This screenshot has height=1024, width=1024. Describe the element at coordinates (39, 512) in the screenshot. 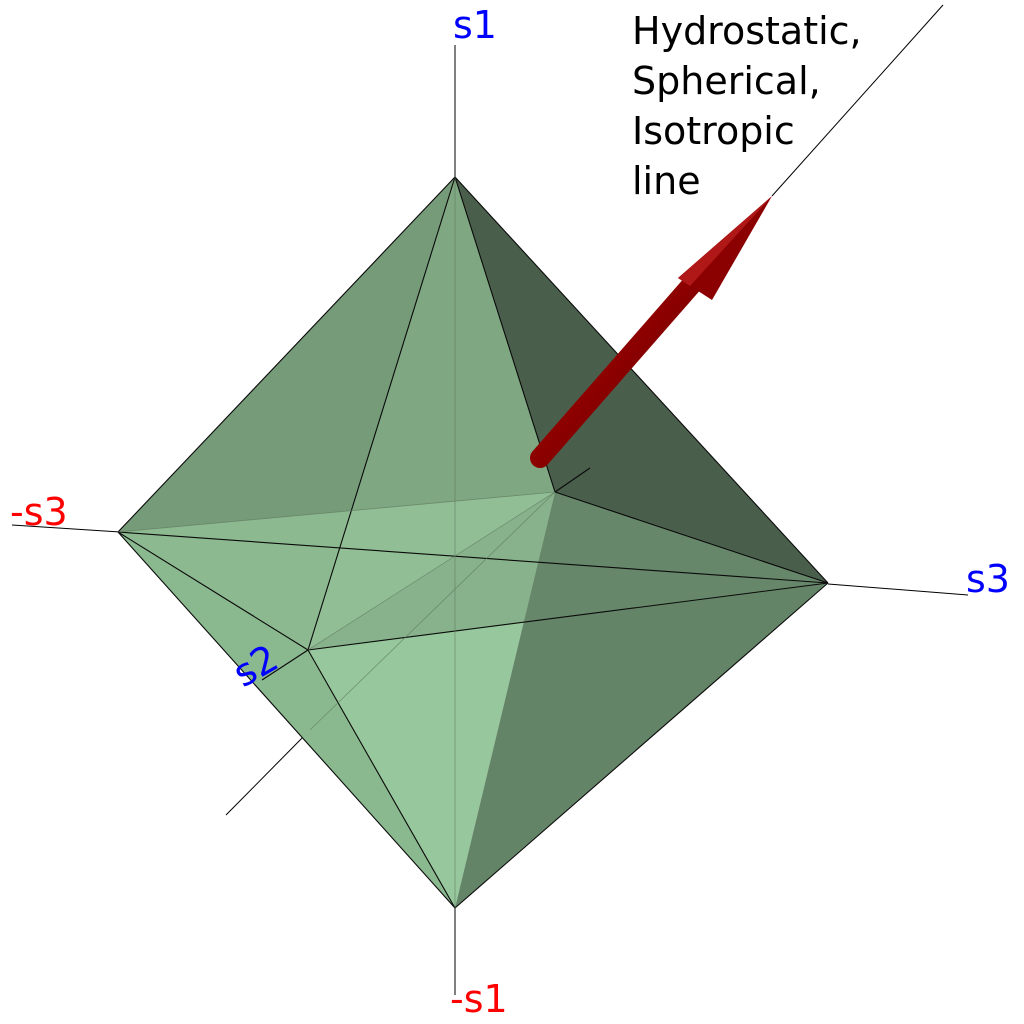

I see `neg-s3-label: -s3` at that location.